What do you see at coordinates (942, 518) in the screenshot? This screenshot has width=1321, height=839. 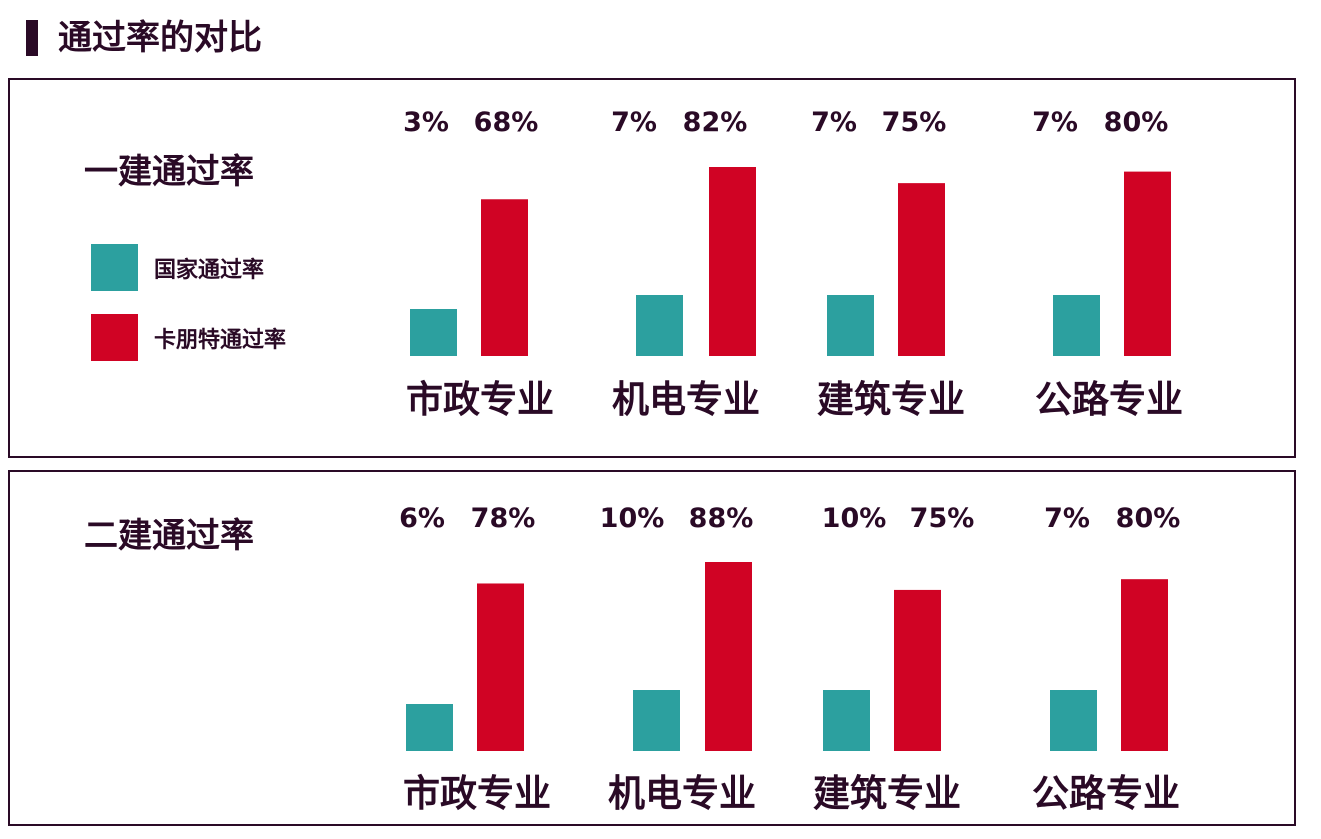 I see `label-carpenter-1-2: 75%` at bounding box center [942, 518].